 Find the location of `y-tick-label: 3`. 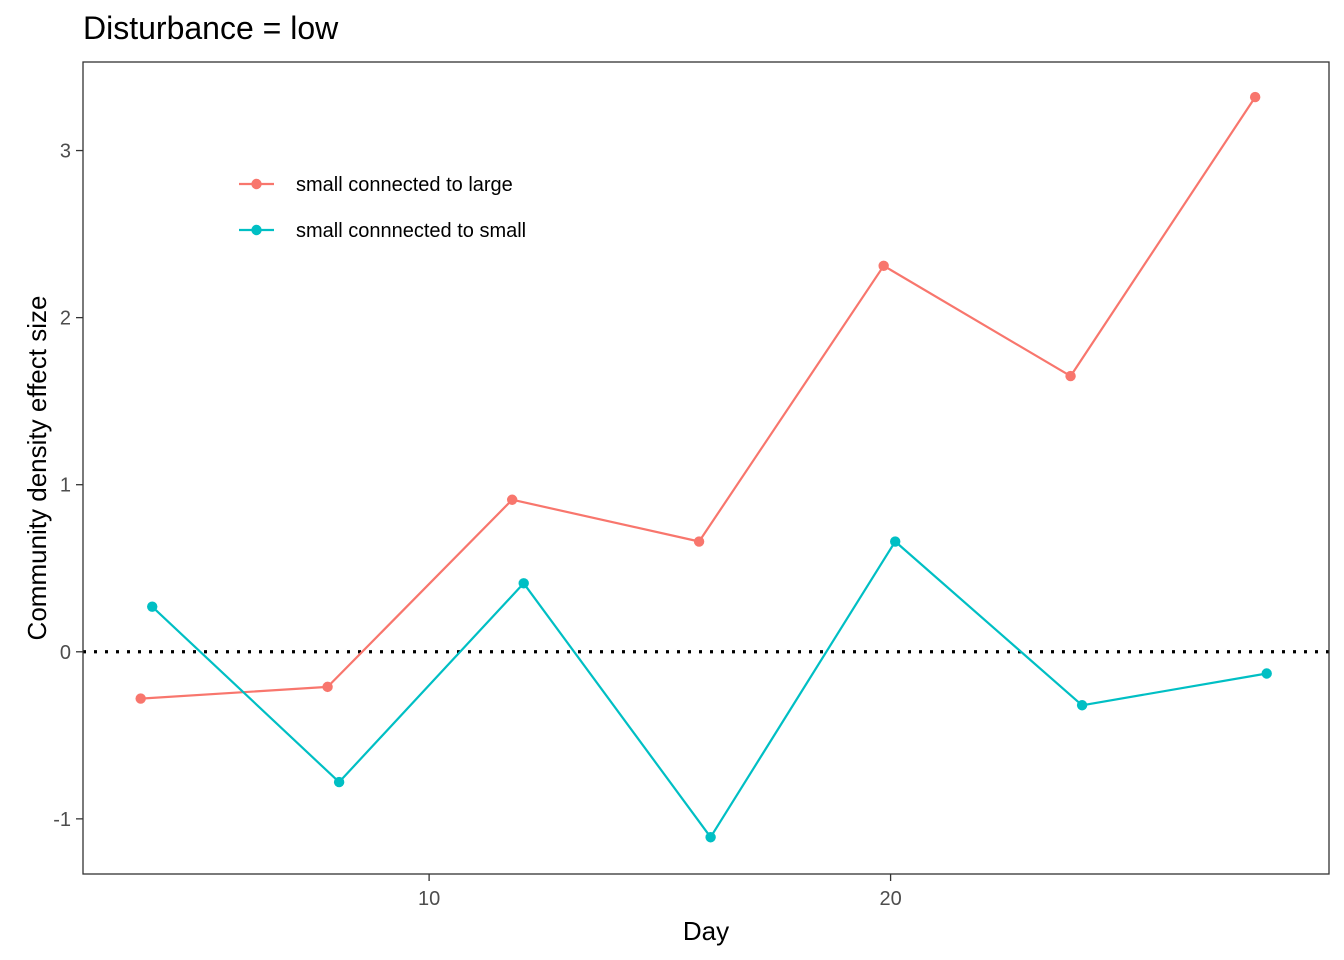

y-tick-label: 3 is located at coordinates (65, 152).